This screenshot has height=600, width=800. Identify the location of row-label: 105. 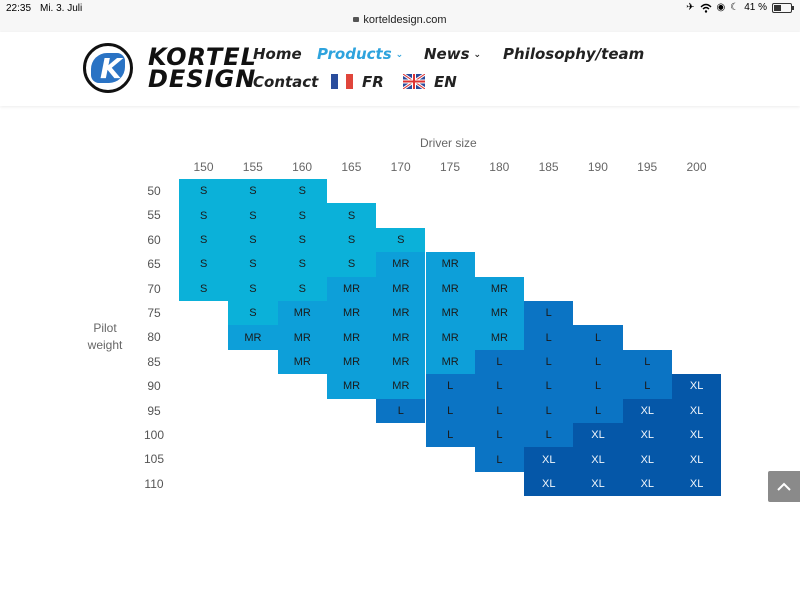
(154, 459).